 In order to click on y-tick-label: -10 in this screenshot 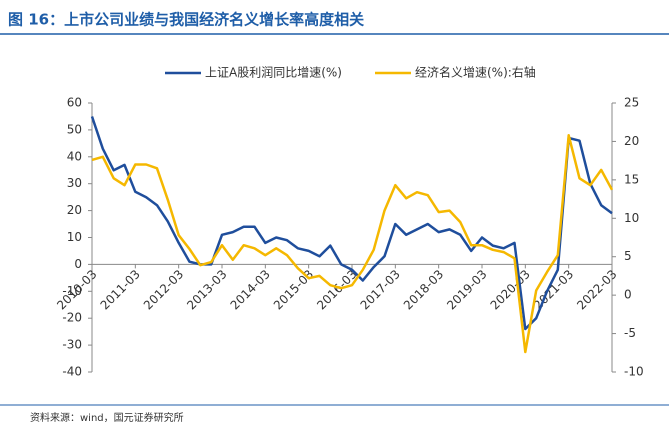, I will do `click(72, 291)`.